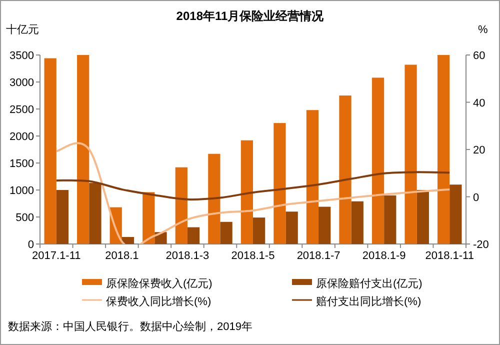 Image resolution: width=500 pixels, height=345 pixels. What do you see at coordinates (22, 191) in the screenshot?
I see `y-tick-label: 1000` at bounding box center [22, 191].